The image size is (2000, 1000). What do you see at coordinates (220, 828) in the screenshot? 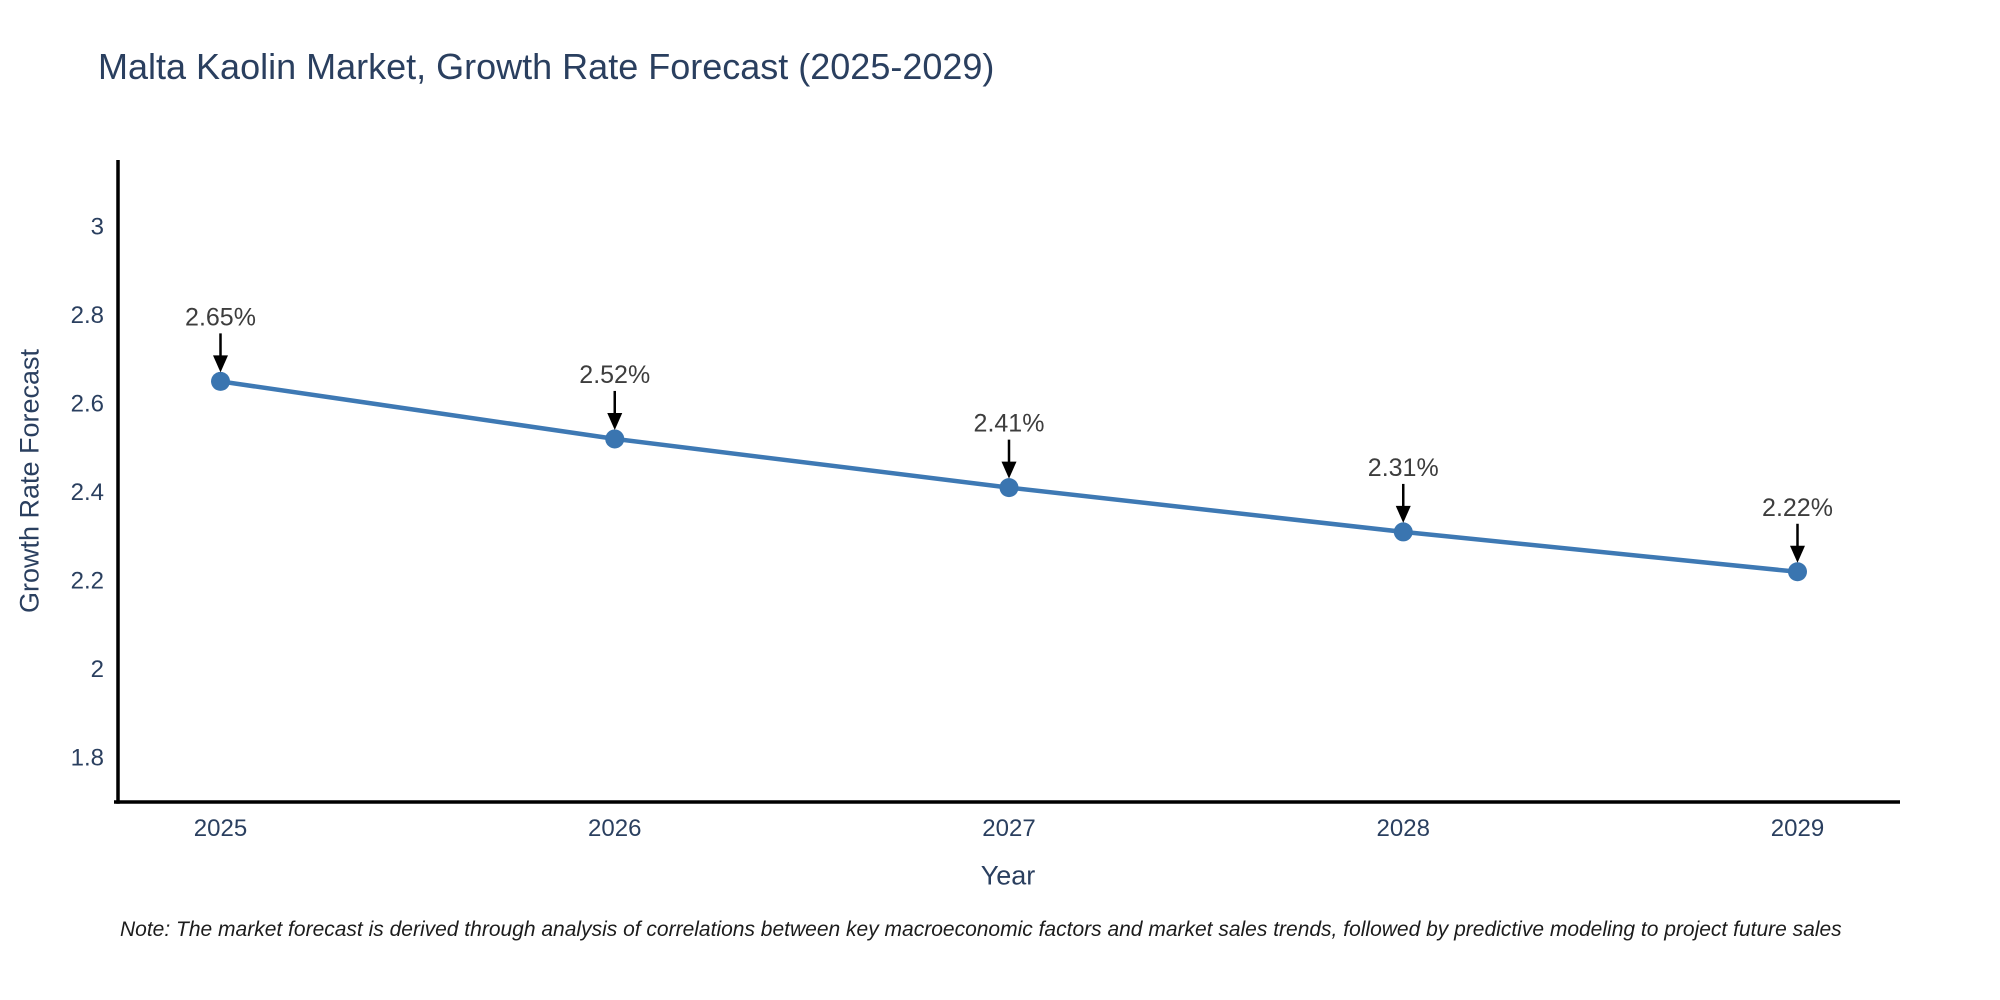
I see `x-tick-label: 2025` at bounding box center [220, 828].